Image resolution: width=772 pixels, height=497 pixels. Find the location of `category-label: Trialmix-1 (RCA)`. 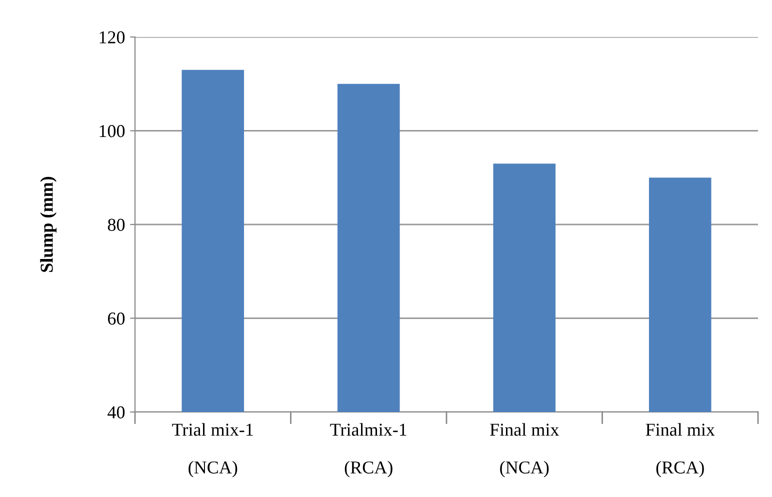

category-label: Trialmix-1 (RCA) is located at coordinates (368, 450).